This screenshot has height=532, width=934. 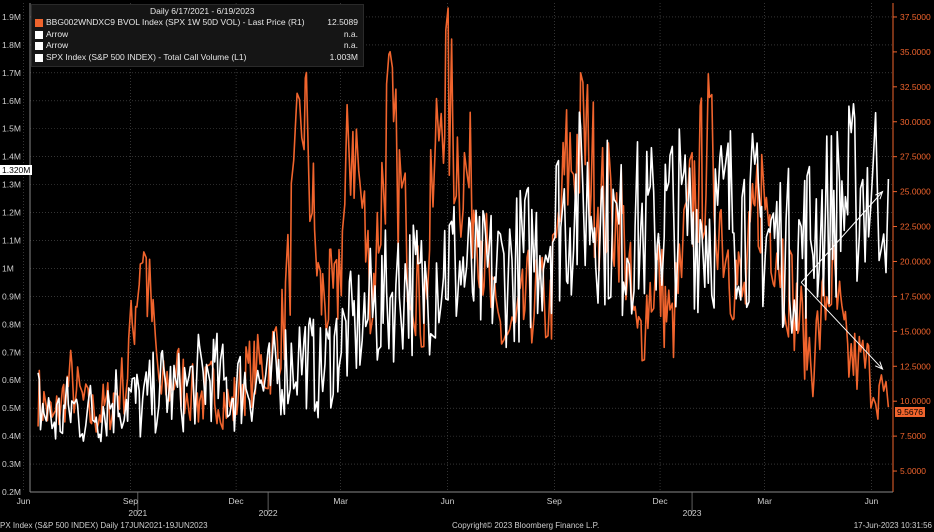 I want to click on right-axis-tick-label: 27.5000, so click(x=915, y=157).